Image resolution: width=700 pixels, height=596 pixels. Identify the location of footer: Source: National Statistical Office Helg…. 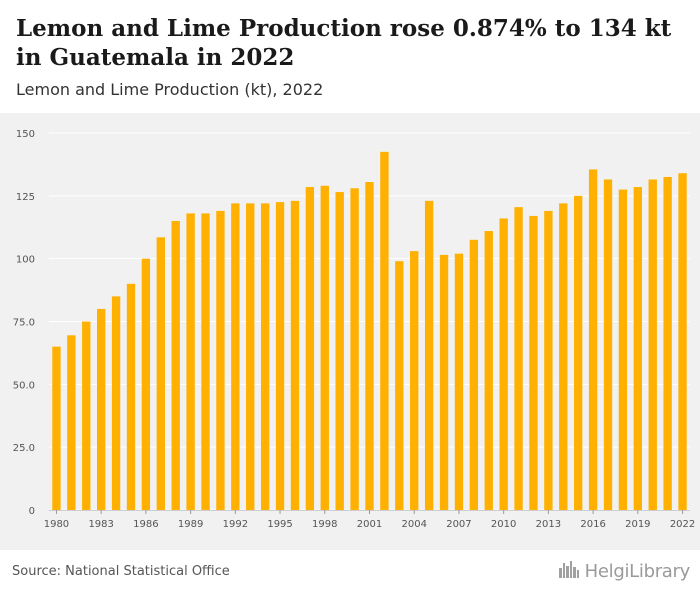
(350, 573).